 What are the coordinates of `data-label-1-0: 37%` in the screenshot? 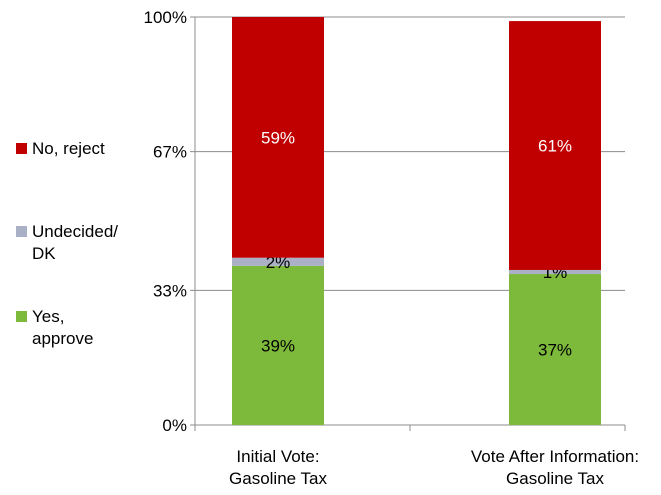 It's located at (555, 350).